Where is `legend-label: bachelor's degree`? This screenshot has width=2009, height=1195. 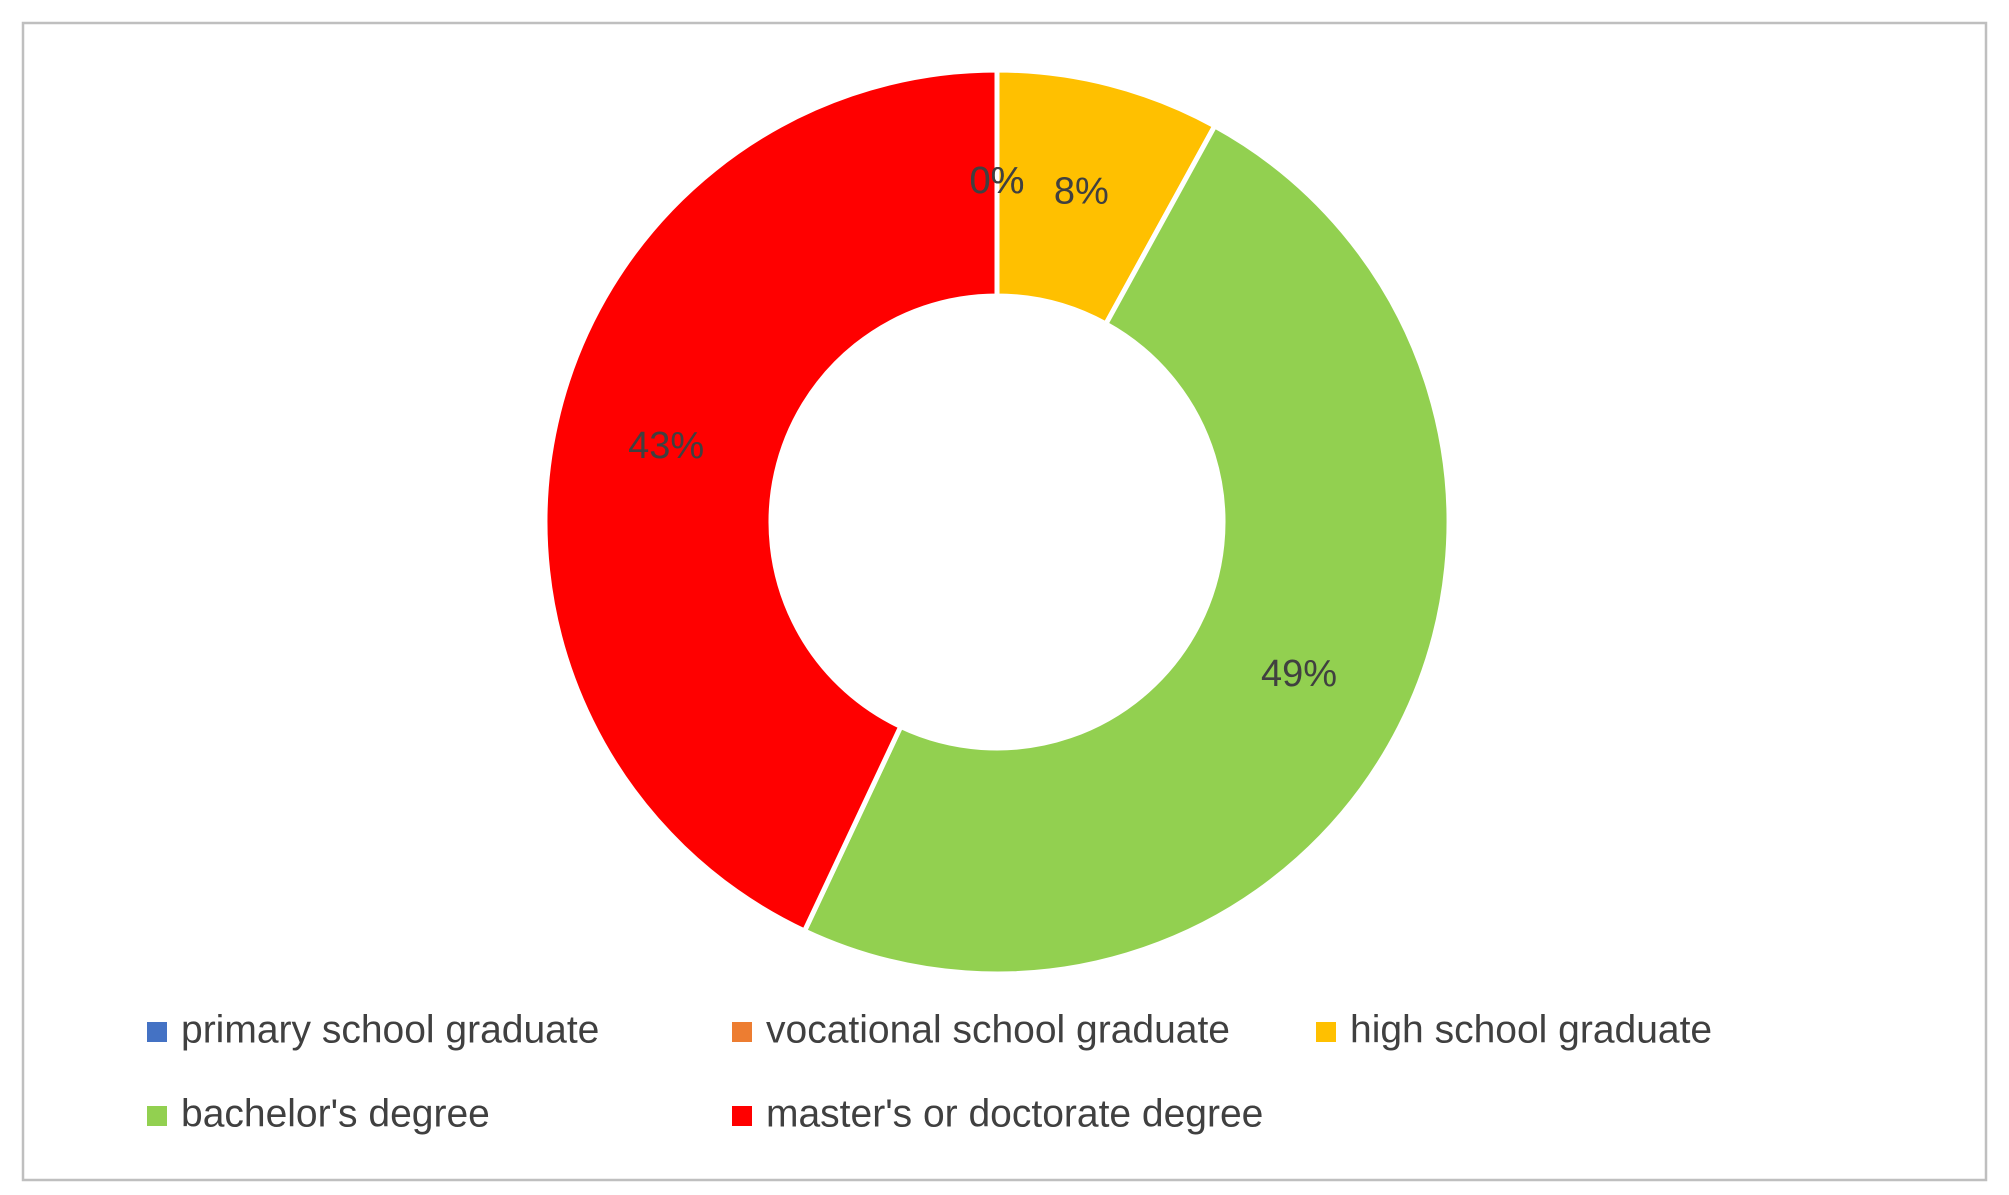
legend-label: bachelor's degree is located at coordinates (335, 1113).